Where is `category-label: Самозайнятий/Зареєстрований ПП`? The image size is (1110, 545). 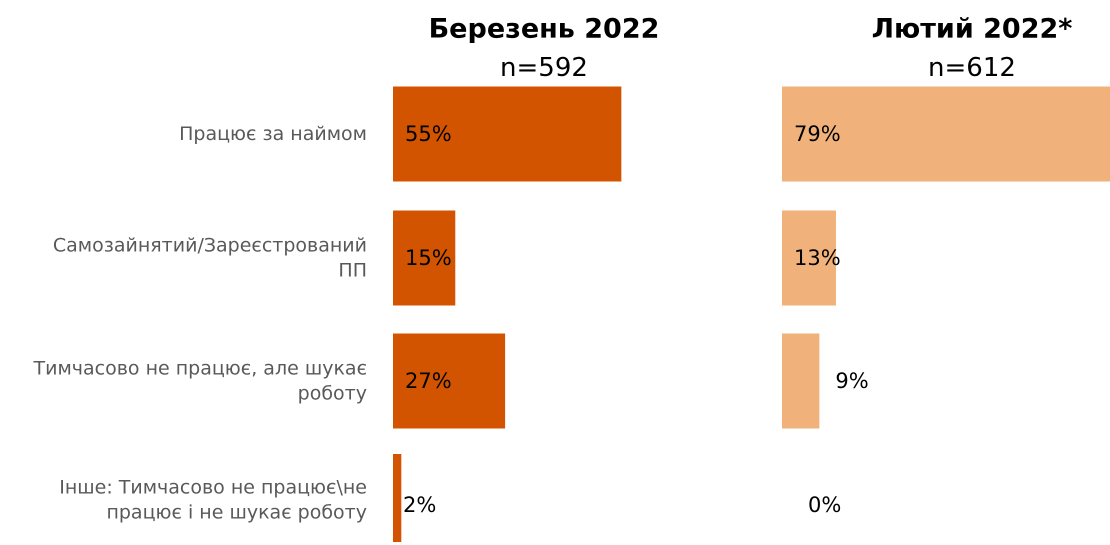
category-label: Самозайнятий/Зареєстрований ПП is located at coordinates (210, 258).